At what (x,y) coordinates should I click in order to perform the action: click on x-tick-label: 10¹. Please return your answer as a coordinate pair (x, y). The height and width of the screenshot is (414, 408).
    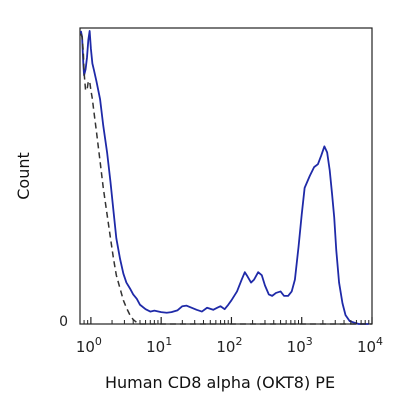
    Looking at the image, I should click on (159, 345).